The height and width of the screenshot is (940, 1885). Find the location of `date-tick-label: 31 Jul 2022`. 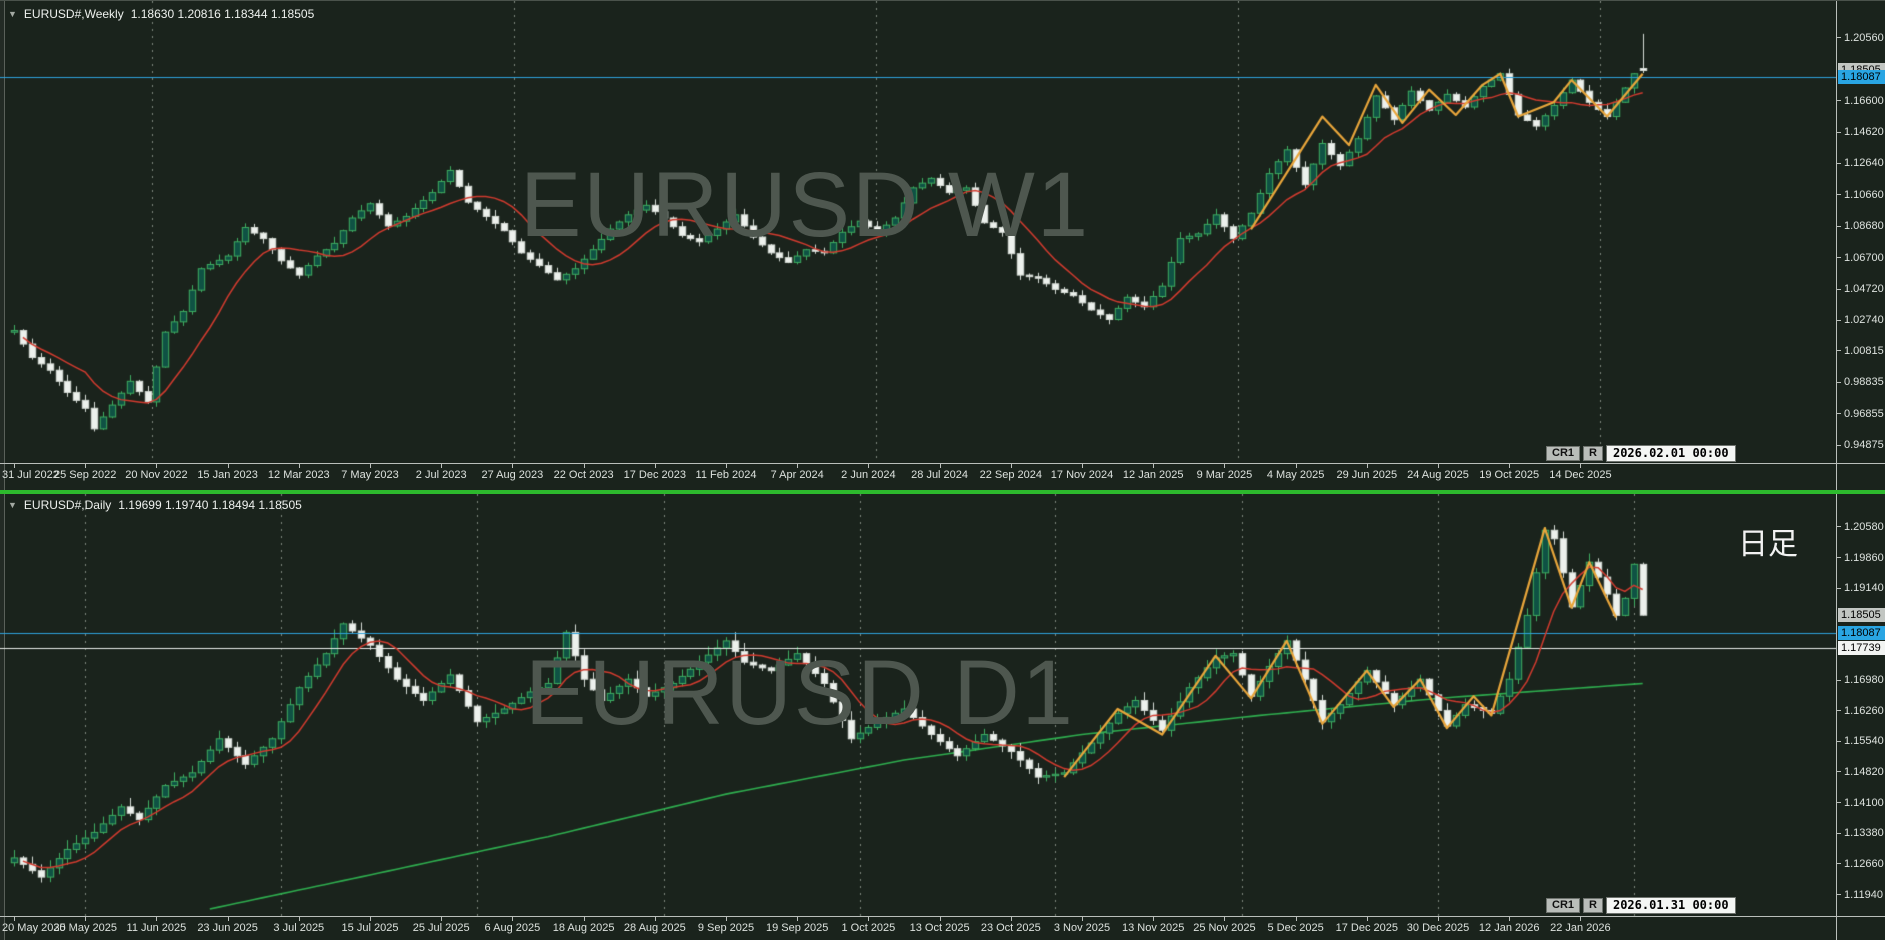

date-tick-label: 31 Jul 2022 is located at coordinates (30, 475).